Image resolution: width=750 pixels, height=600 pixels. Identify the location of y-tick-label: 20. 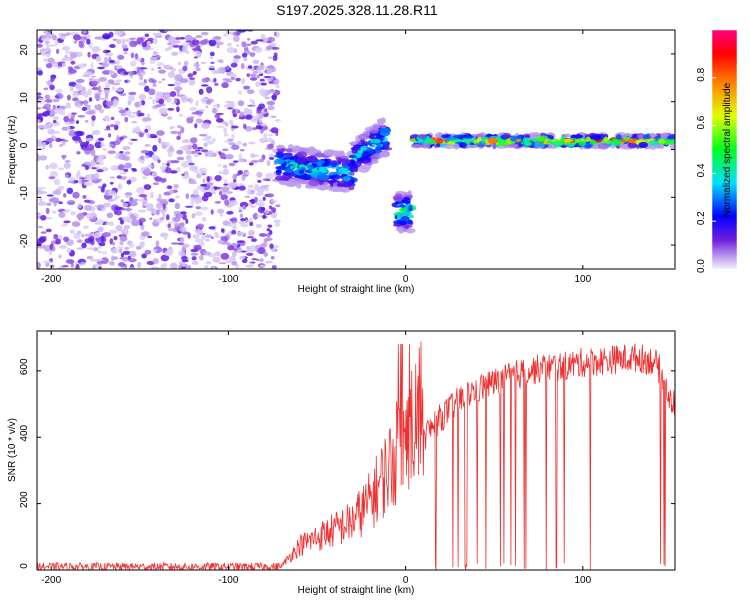
(24, 50).